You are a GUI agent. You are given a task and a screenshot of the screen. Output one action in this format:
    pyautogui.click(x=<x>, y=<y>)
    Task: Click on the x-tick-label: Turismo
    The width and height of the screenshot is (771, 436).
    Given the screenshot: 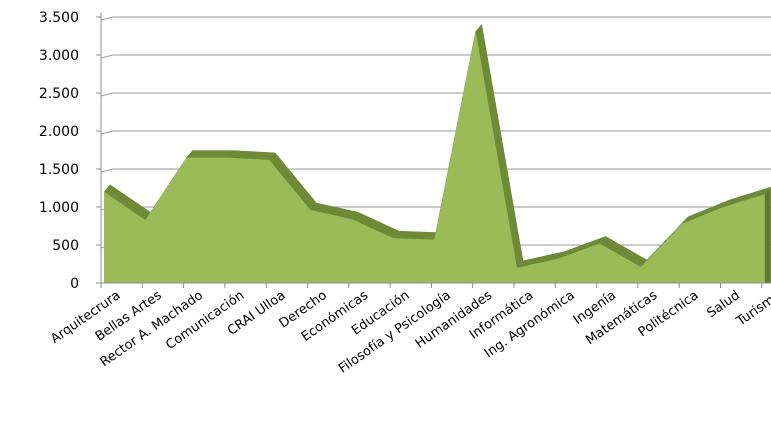 What is the action you would take?
    pyautogui.click(x=752, y=309)
    